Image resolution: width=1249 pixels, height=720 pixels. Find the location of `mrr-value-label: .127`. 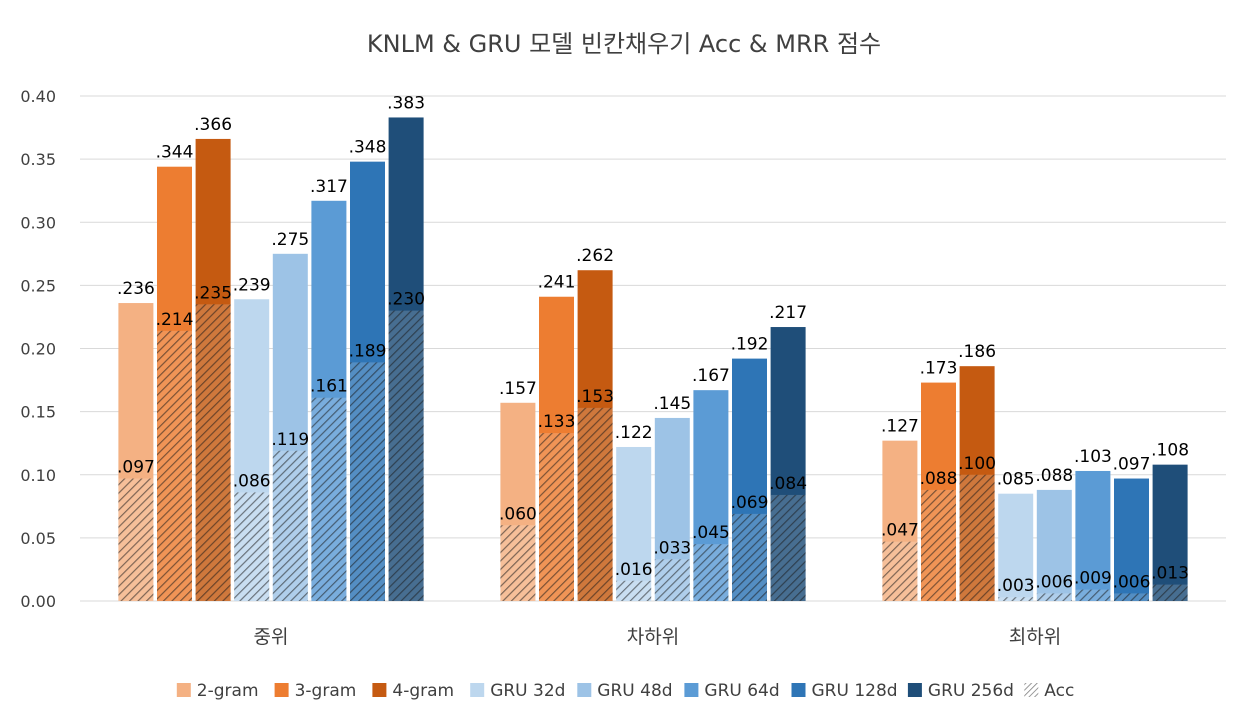

mrr-value-label: .127 is located at coordinates (900, 427).